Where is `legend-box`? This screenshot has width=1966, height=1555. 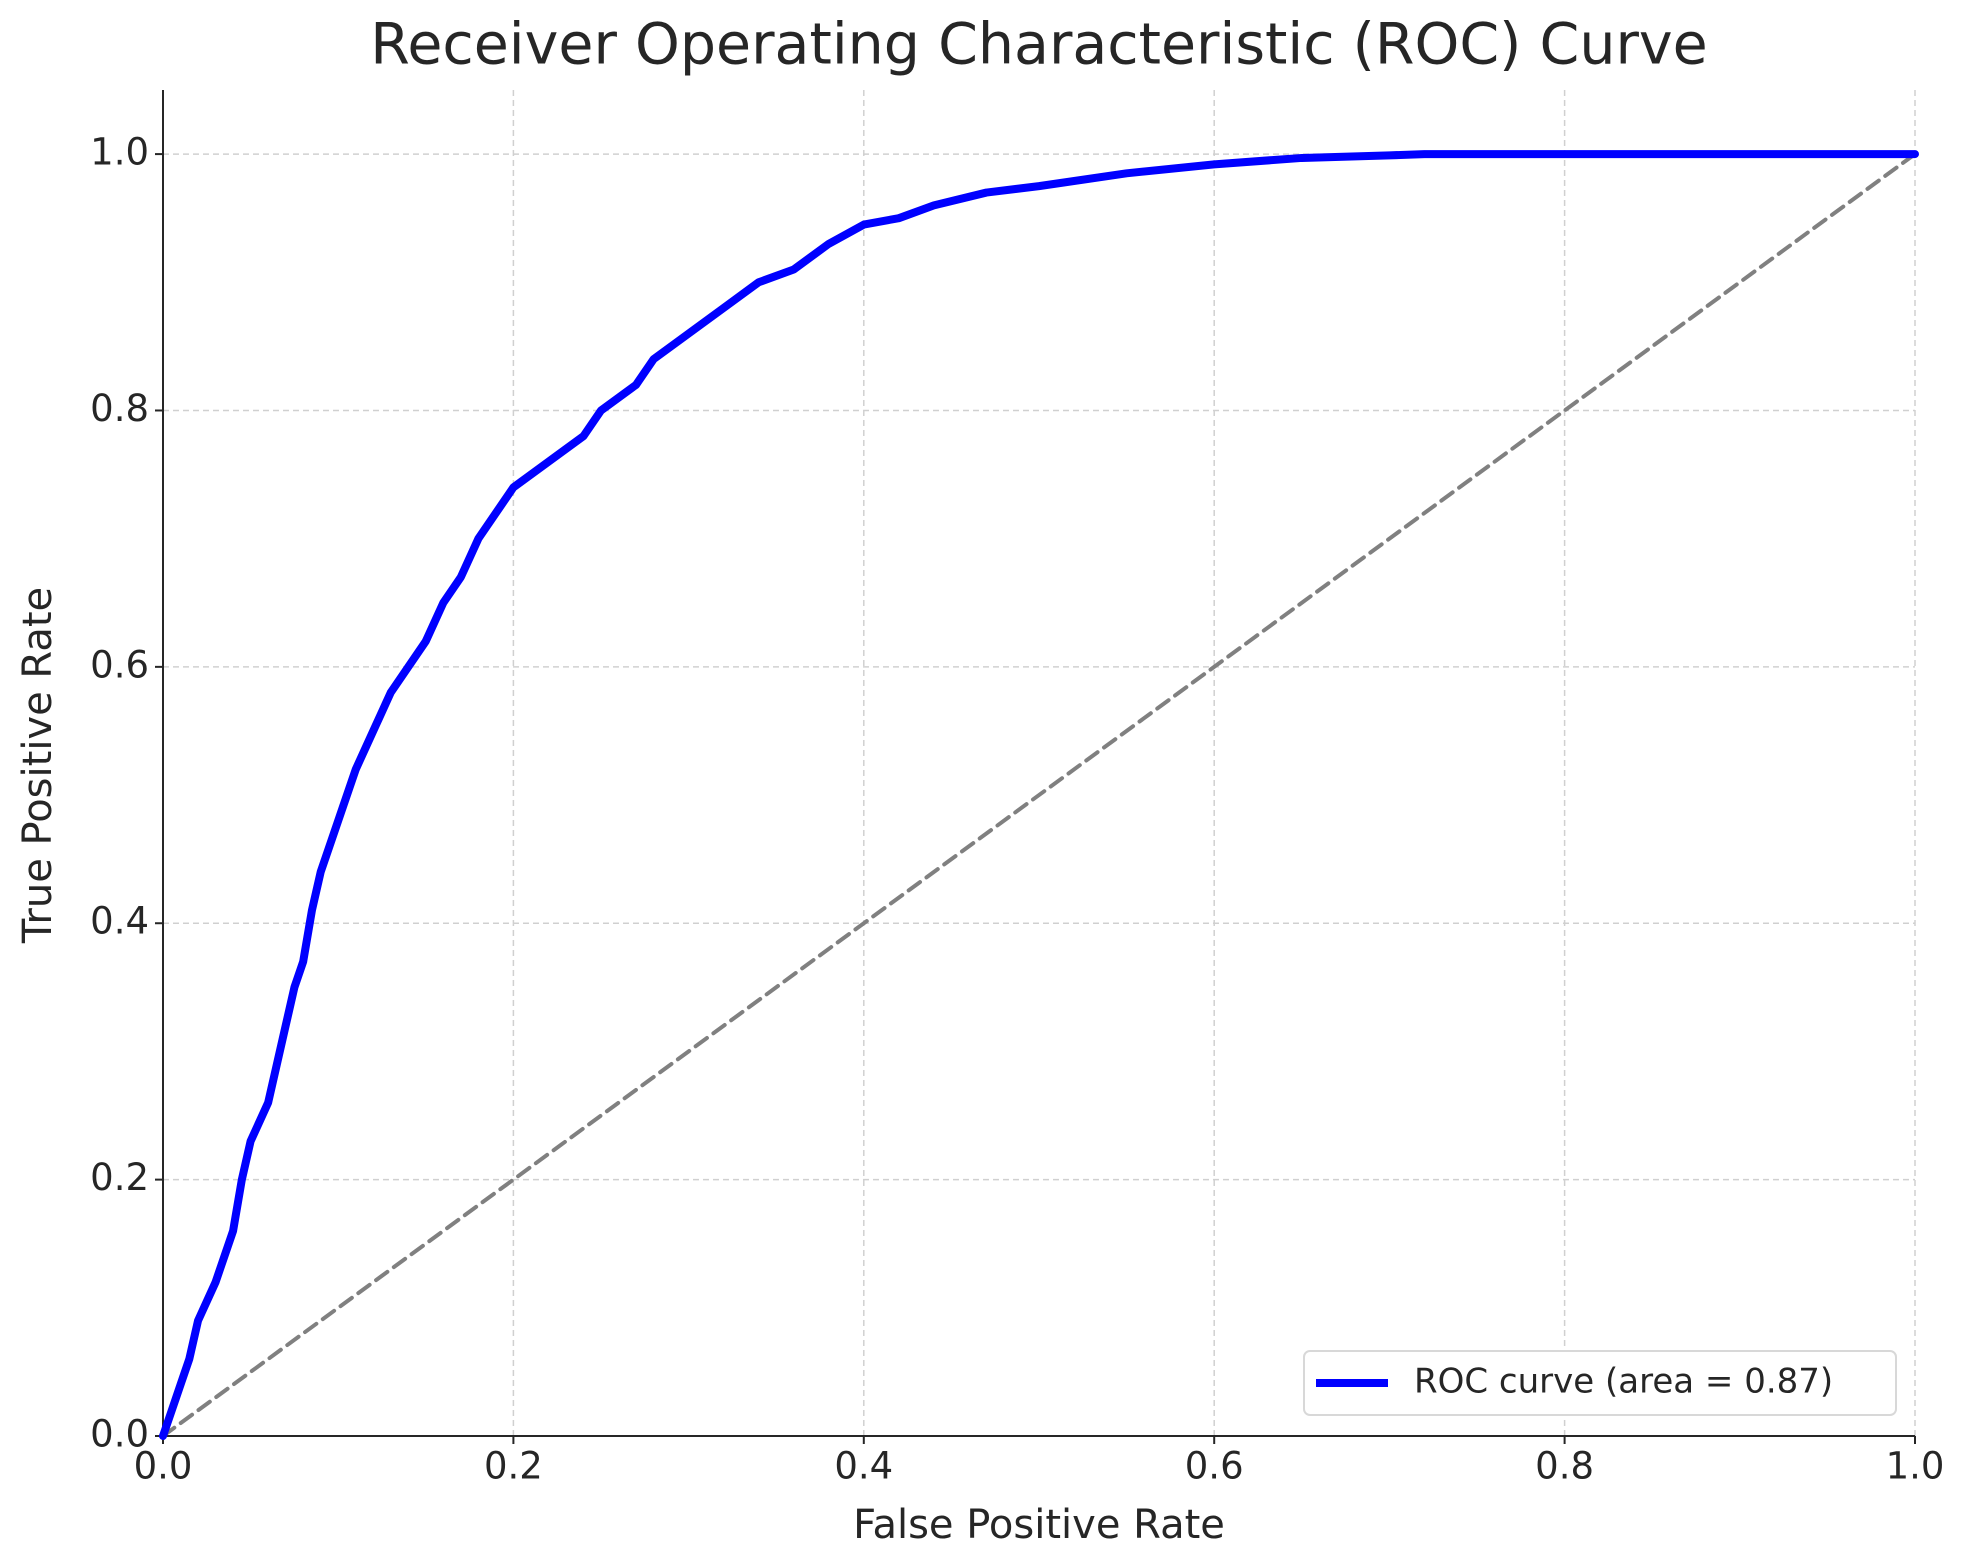
legend-box is located at coordinates (1600, 1383).